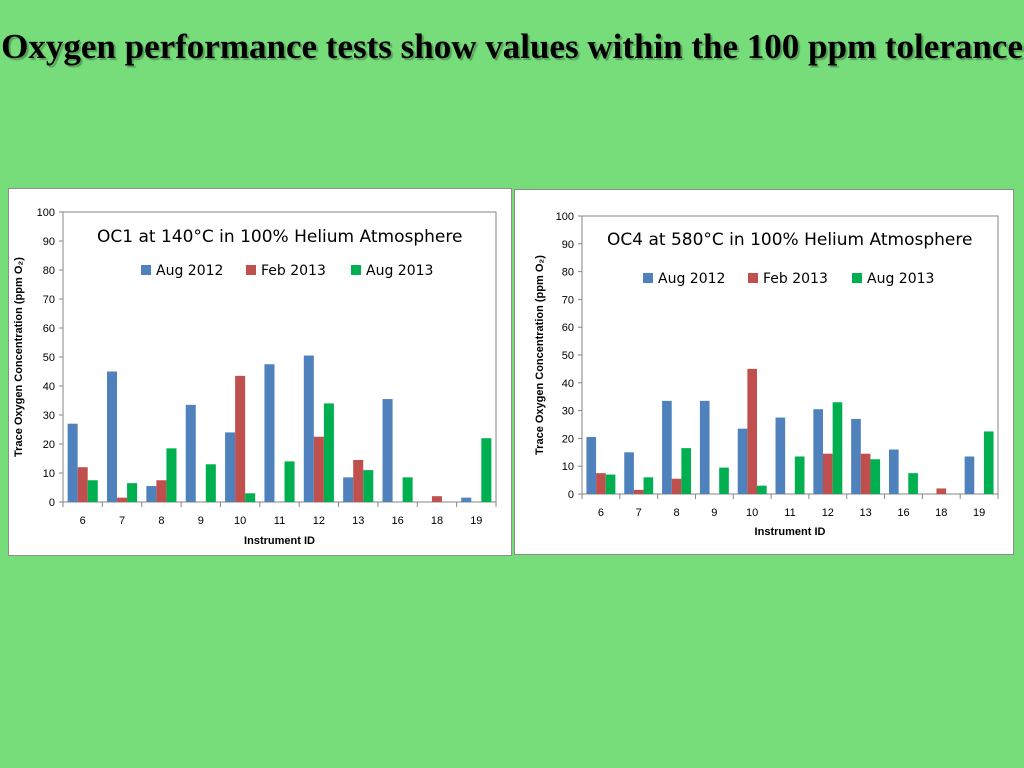 The image size is (1024, 768). I want to click on y-tick-label: 10, so click(49, 474).